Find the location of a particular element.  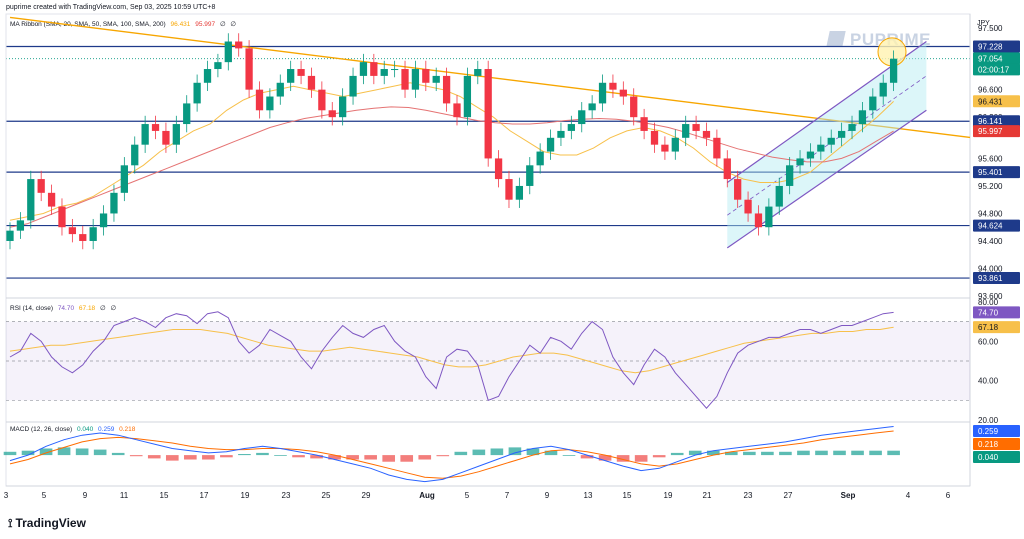

currency-label: JPY is located at coordinates (983, 23).